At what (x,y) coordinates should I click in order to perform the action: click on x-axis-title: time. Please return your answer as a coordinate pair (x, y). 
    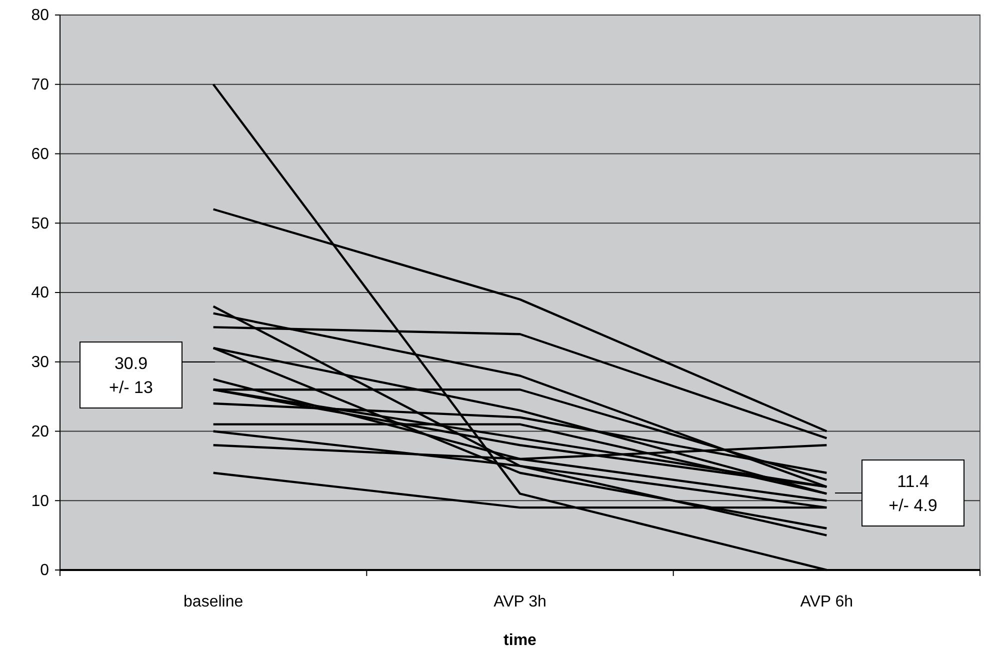
    Looking at the image, I should click on (520, 640).